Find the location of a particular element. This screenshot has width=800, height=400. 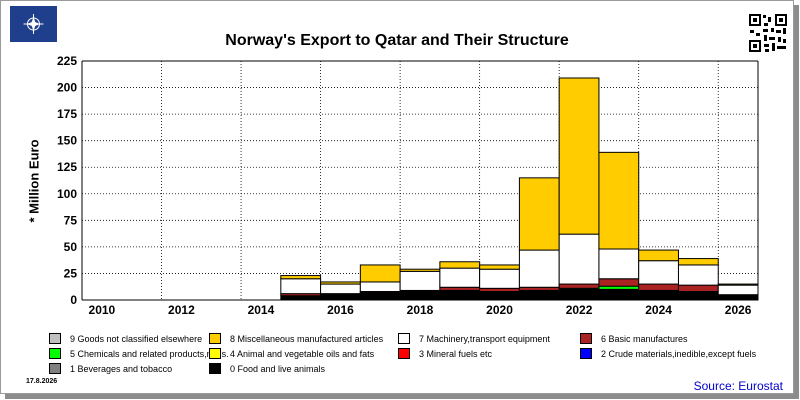

x-tick-label: 2024 is located at coordinates (658, 310).